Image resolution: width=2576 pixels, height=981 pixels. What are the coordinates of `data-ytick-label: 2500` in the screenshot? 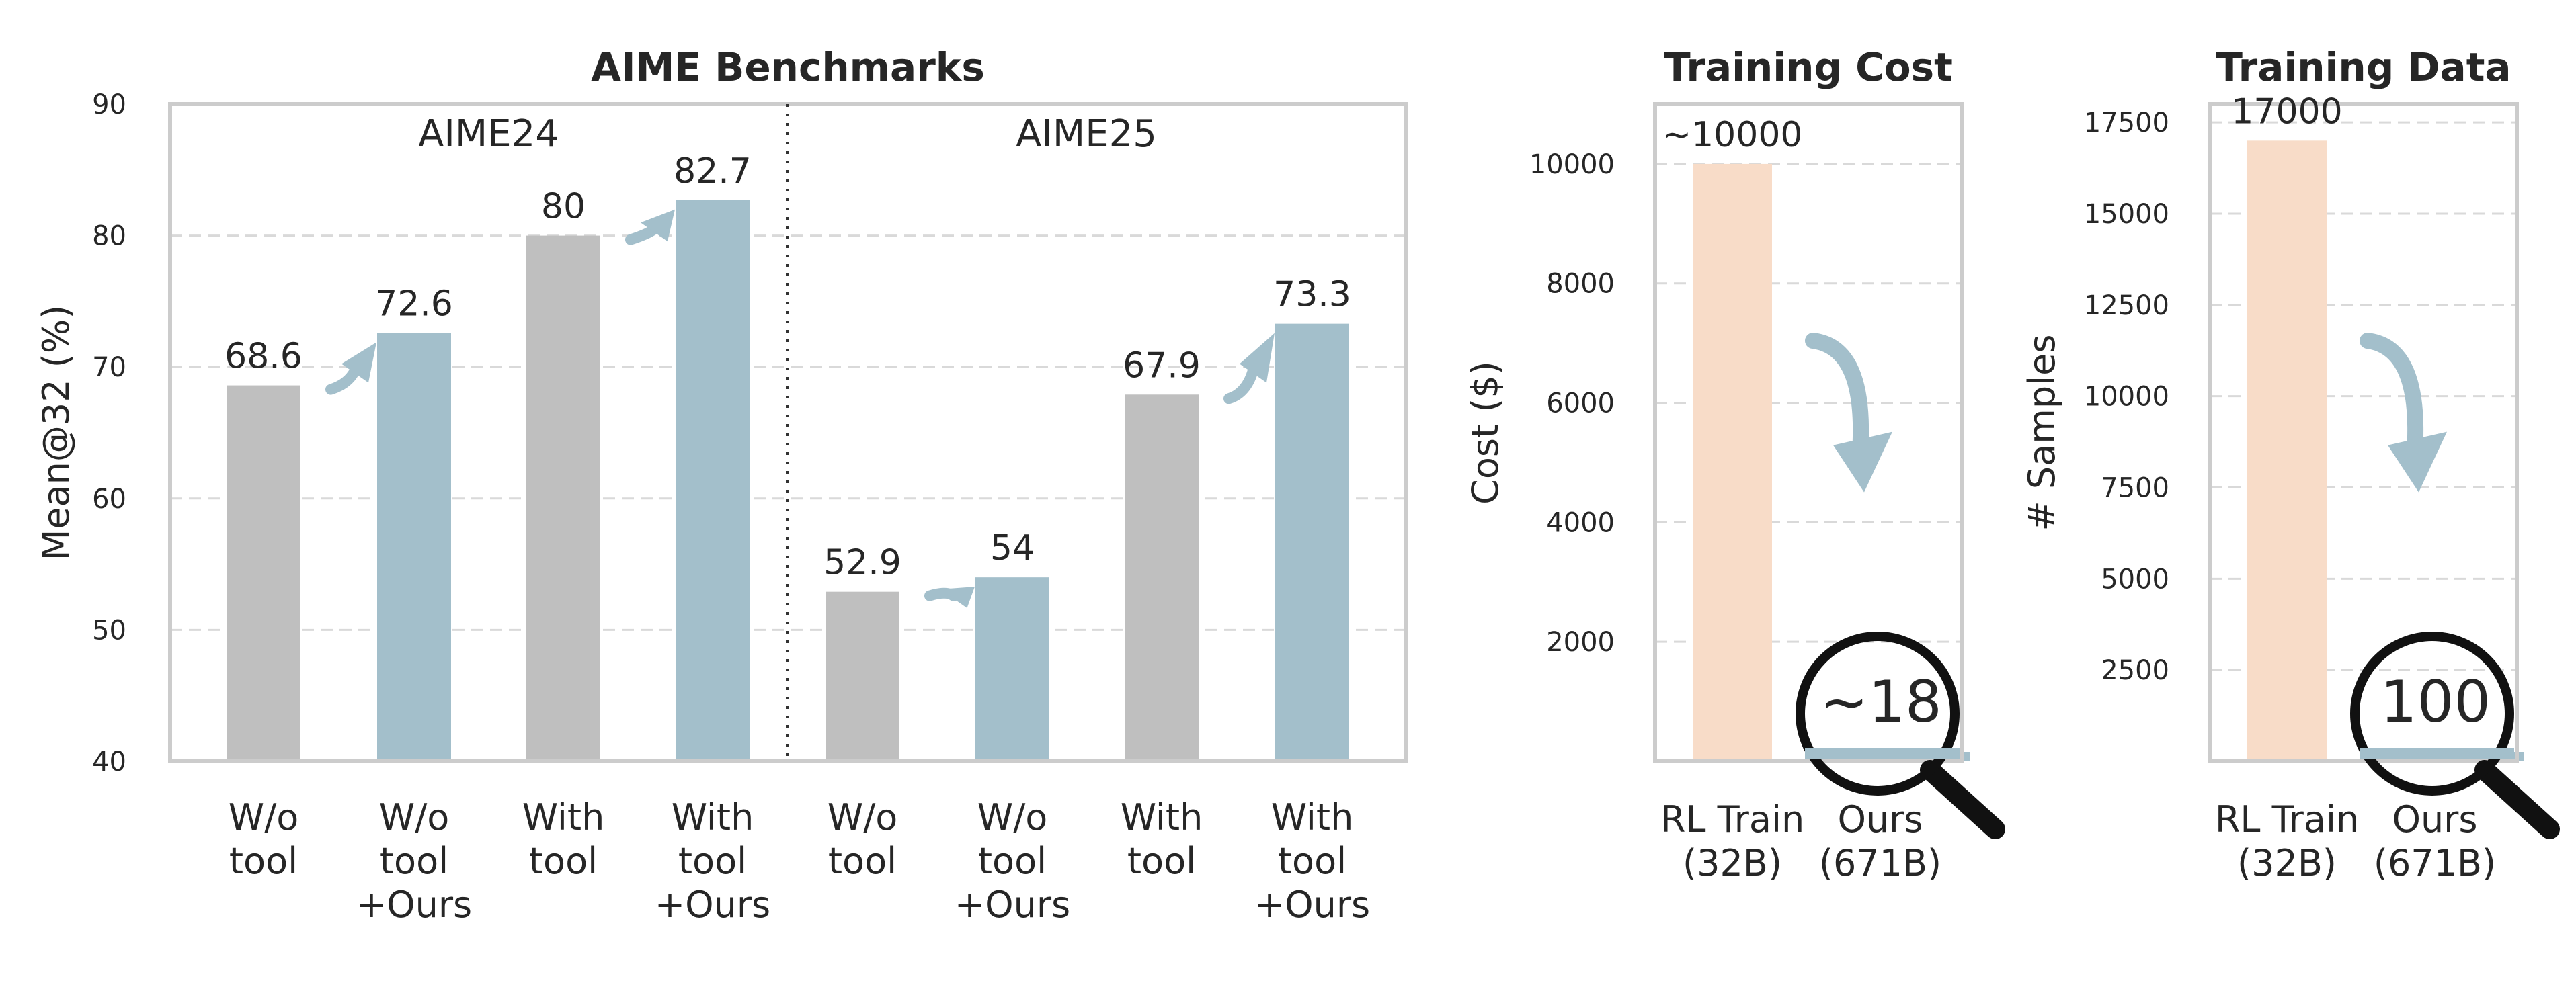 It's located at (2135, 670).